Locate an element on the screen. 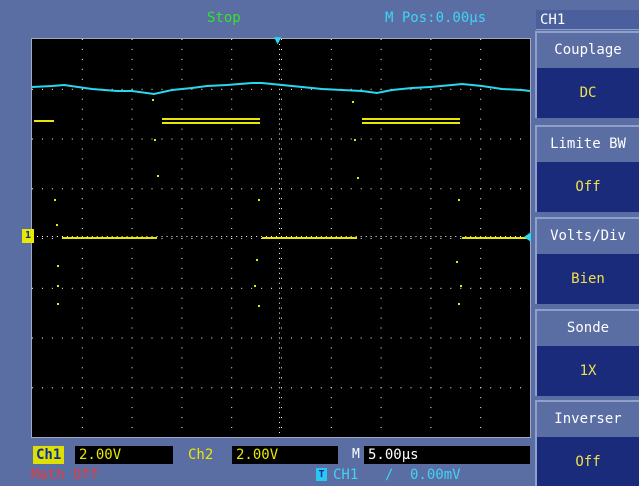 This screenshot has height=486, width=639. menu-coupling-label: Couplage is located at coordinates (588, 50).